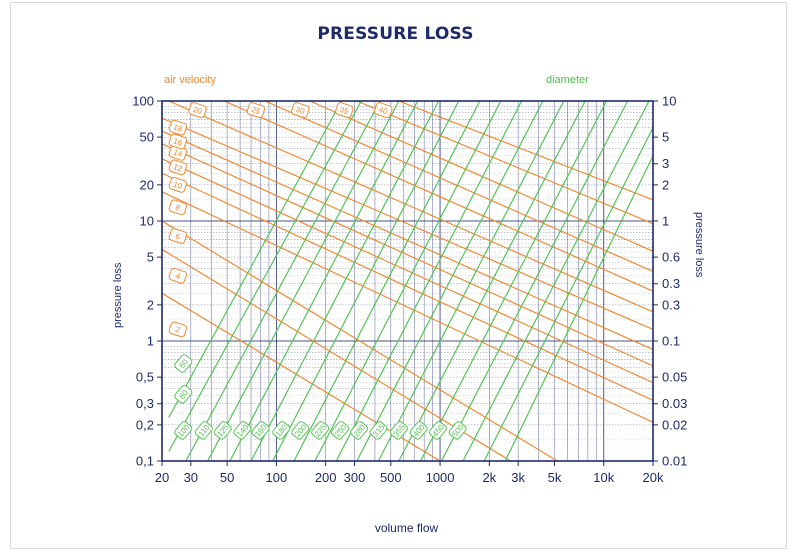 The height and width of the screenshot is (552, 791). What do you see at coordinates (191, 477) in the screenshot?
I see `x-tick-label: 30` at bounding box center [191, 477].